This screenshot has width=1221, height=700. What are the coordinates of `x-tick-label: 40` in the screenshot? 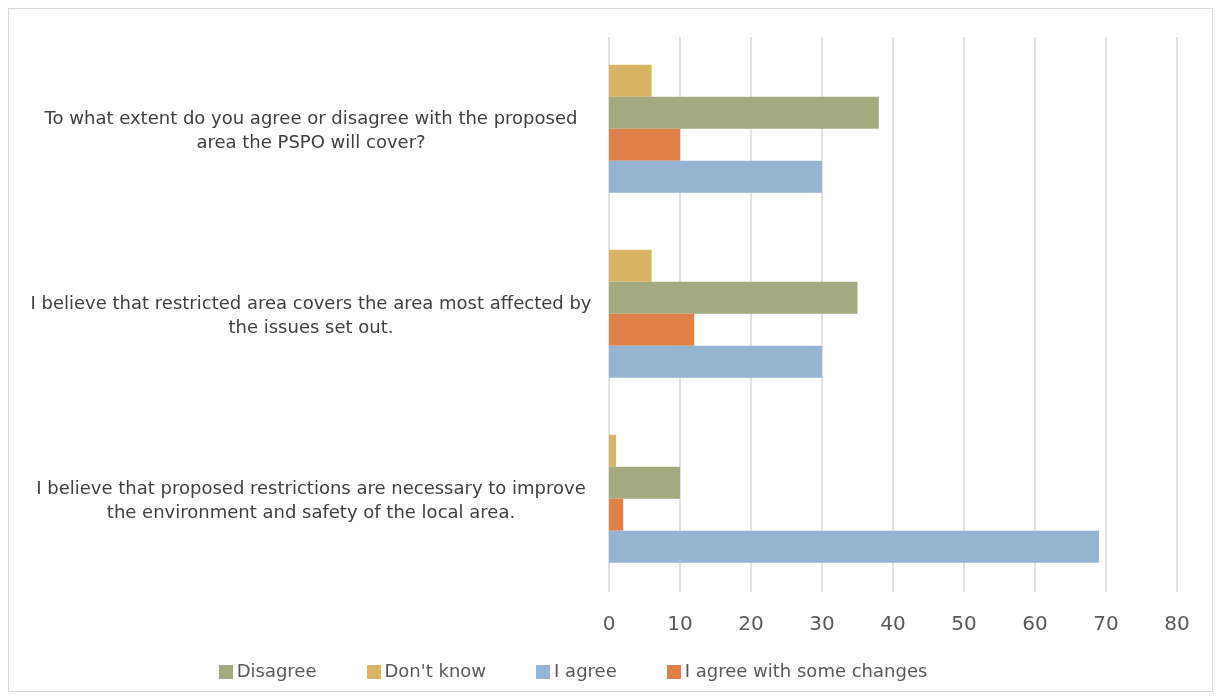 It's located at (893, 623).